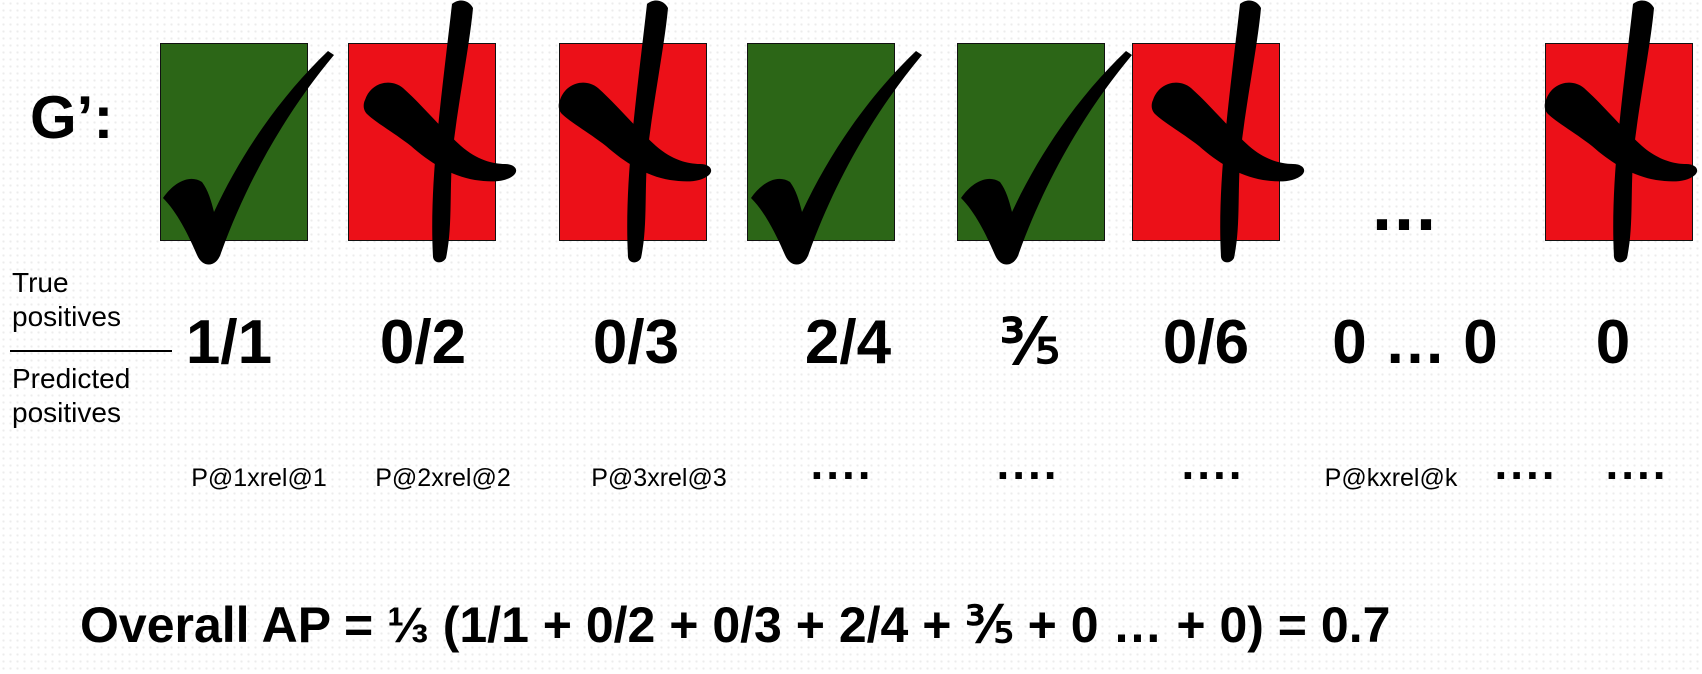  I want to click on precision-term-3: P@3xrel@3, so click(659, 478).